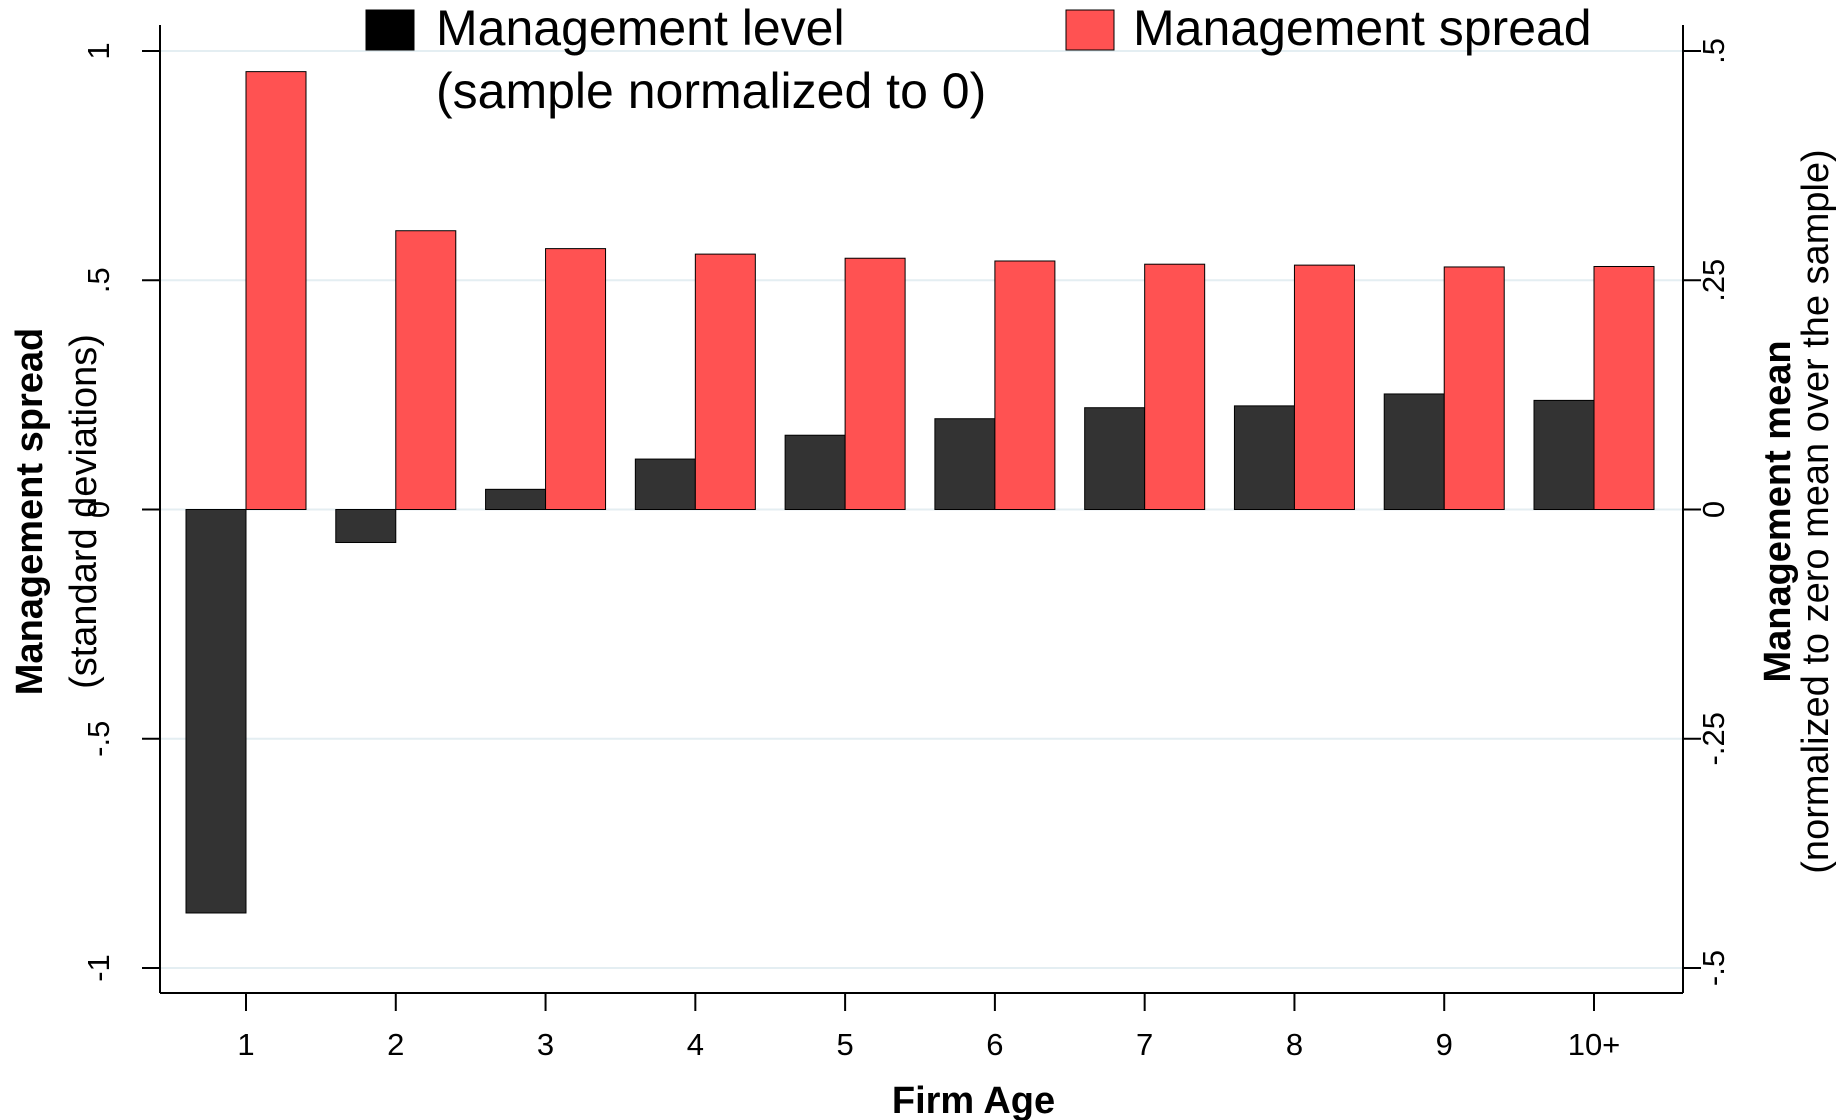  What do you see at coordinates (1444, 1044) in the screenshot?
I see `x-tick-label: 9` at bounding box center [1444, 1044].